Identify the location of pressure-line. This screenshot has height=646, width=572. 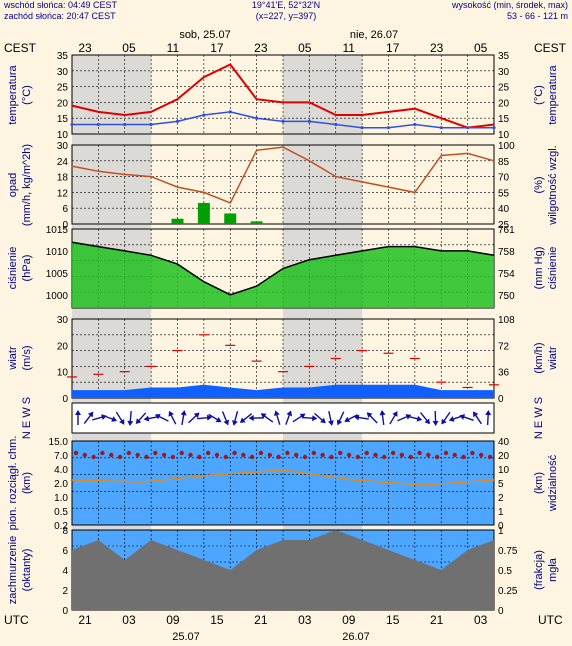
(283, 268).